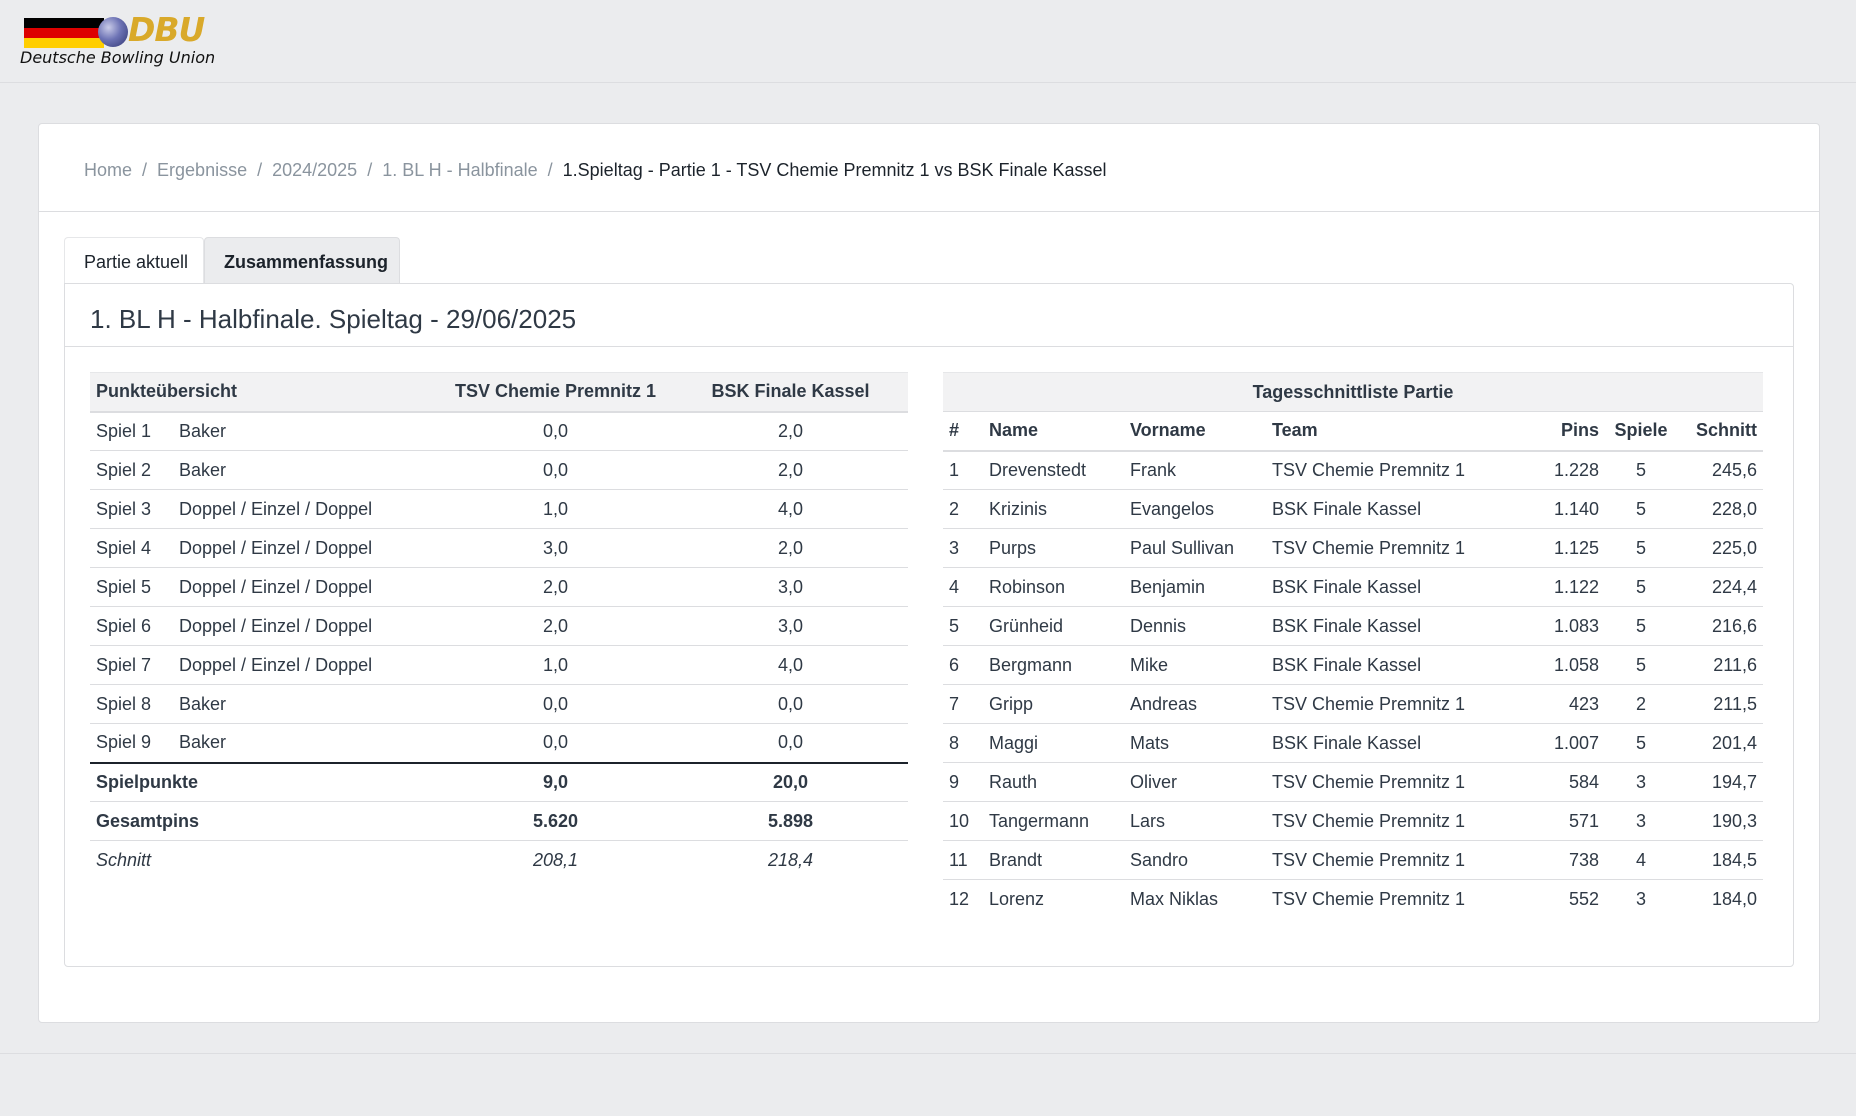  What do you see at coordinates (166, 29) in the screenshot?
I see `logo-brand: DBU` at bounding box center [166, 29].